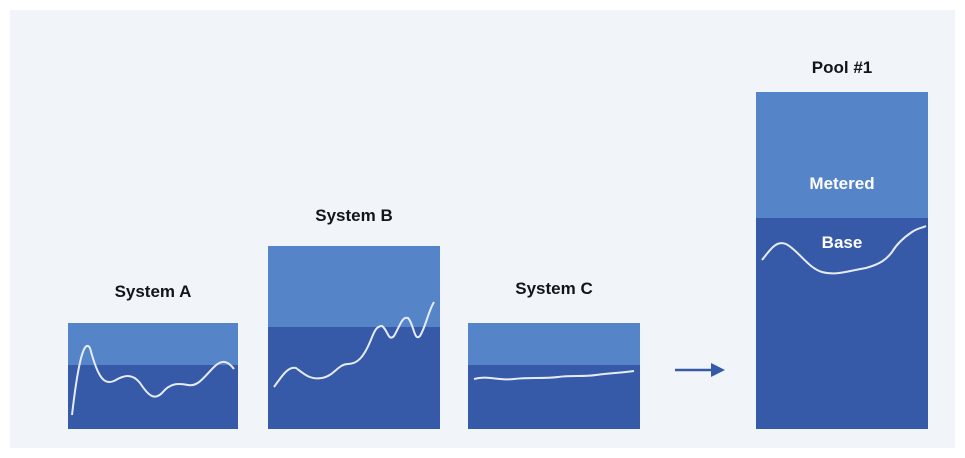  What do you see at coordinates (842, 242) in the screenshot?
I see `base-label: Base` at bounding box center [842, 242].